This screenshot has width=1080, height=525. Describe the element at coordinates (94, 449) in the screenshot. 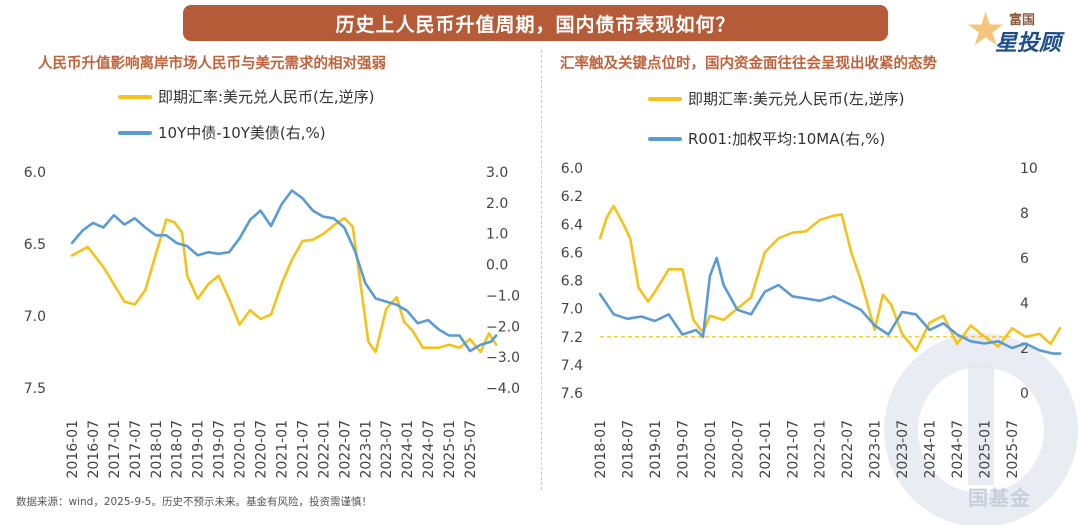

I see `x-tick-label: 2016-07` at that location.